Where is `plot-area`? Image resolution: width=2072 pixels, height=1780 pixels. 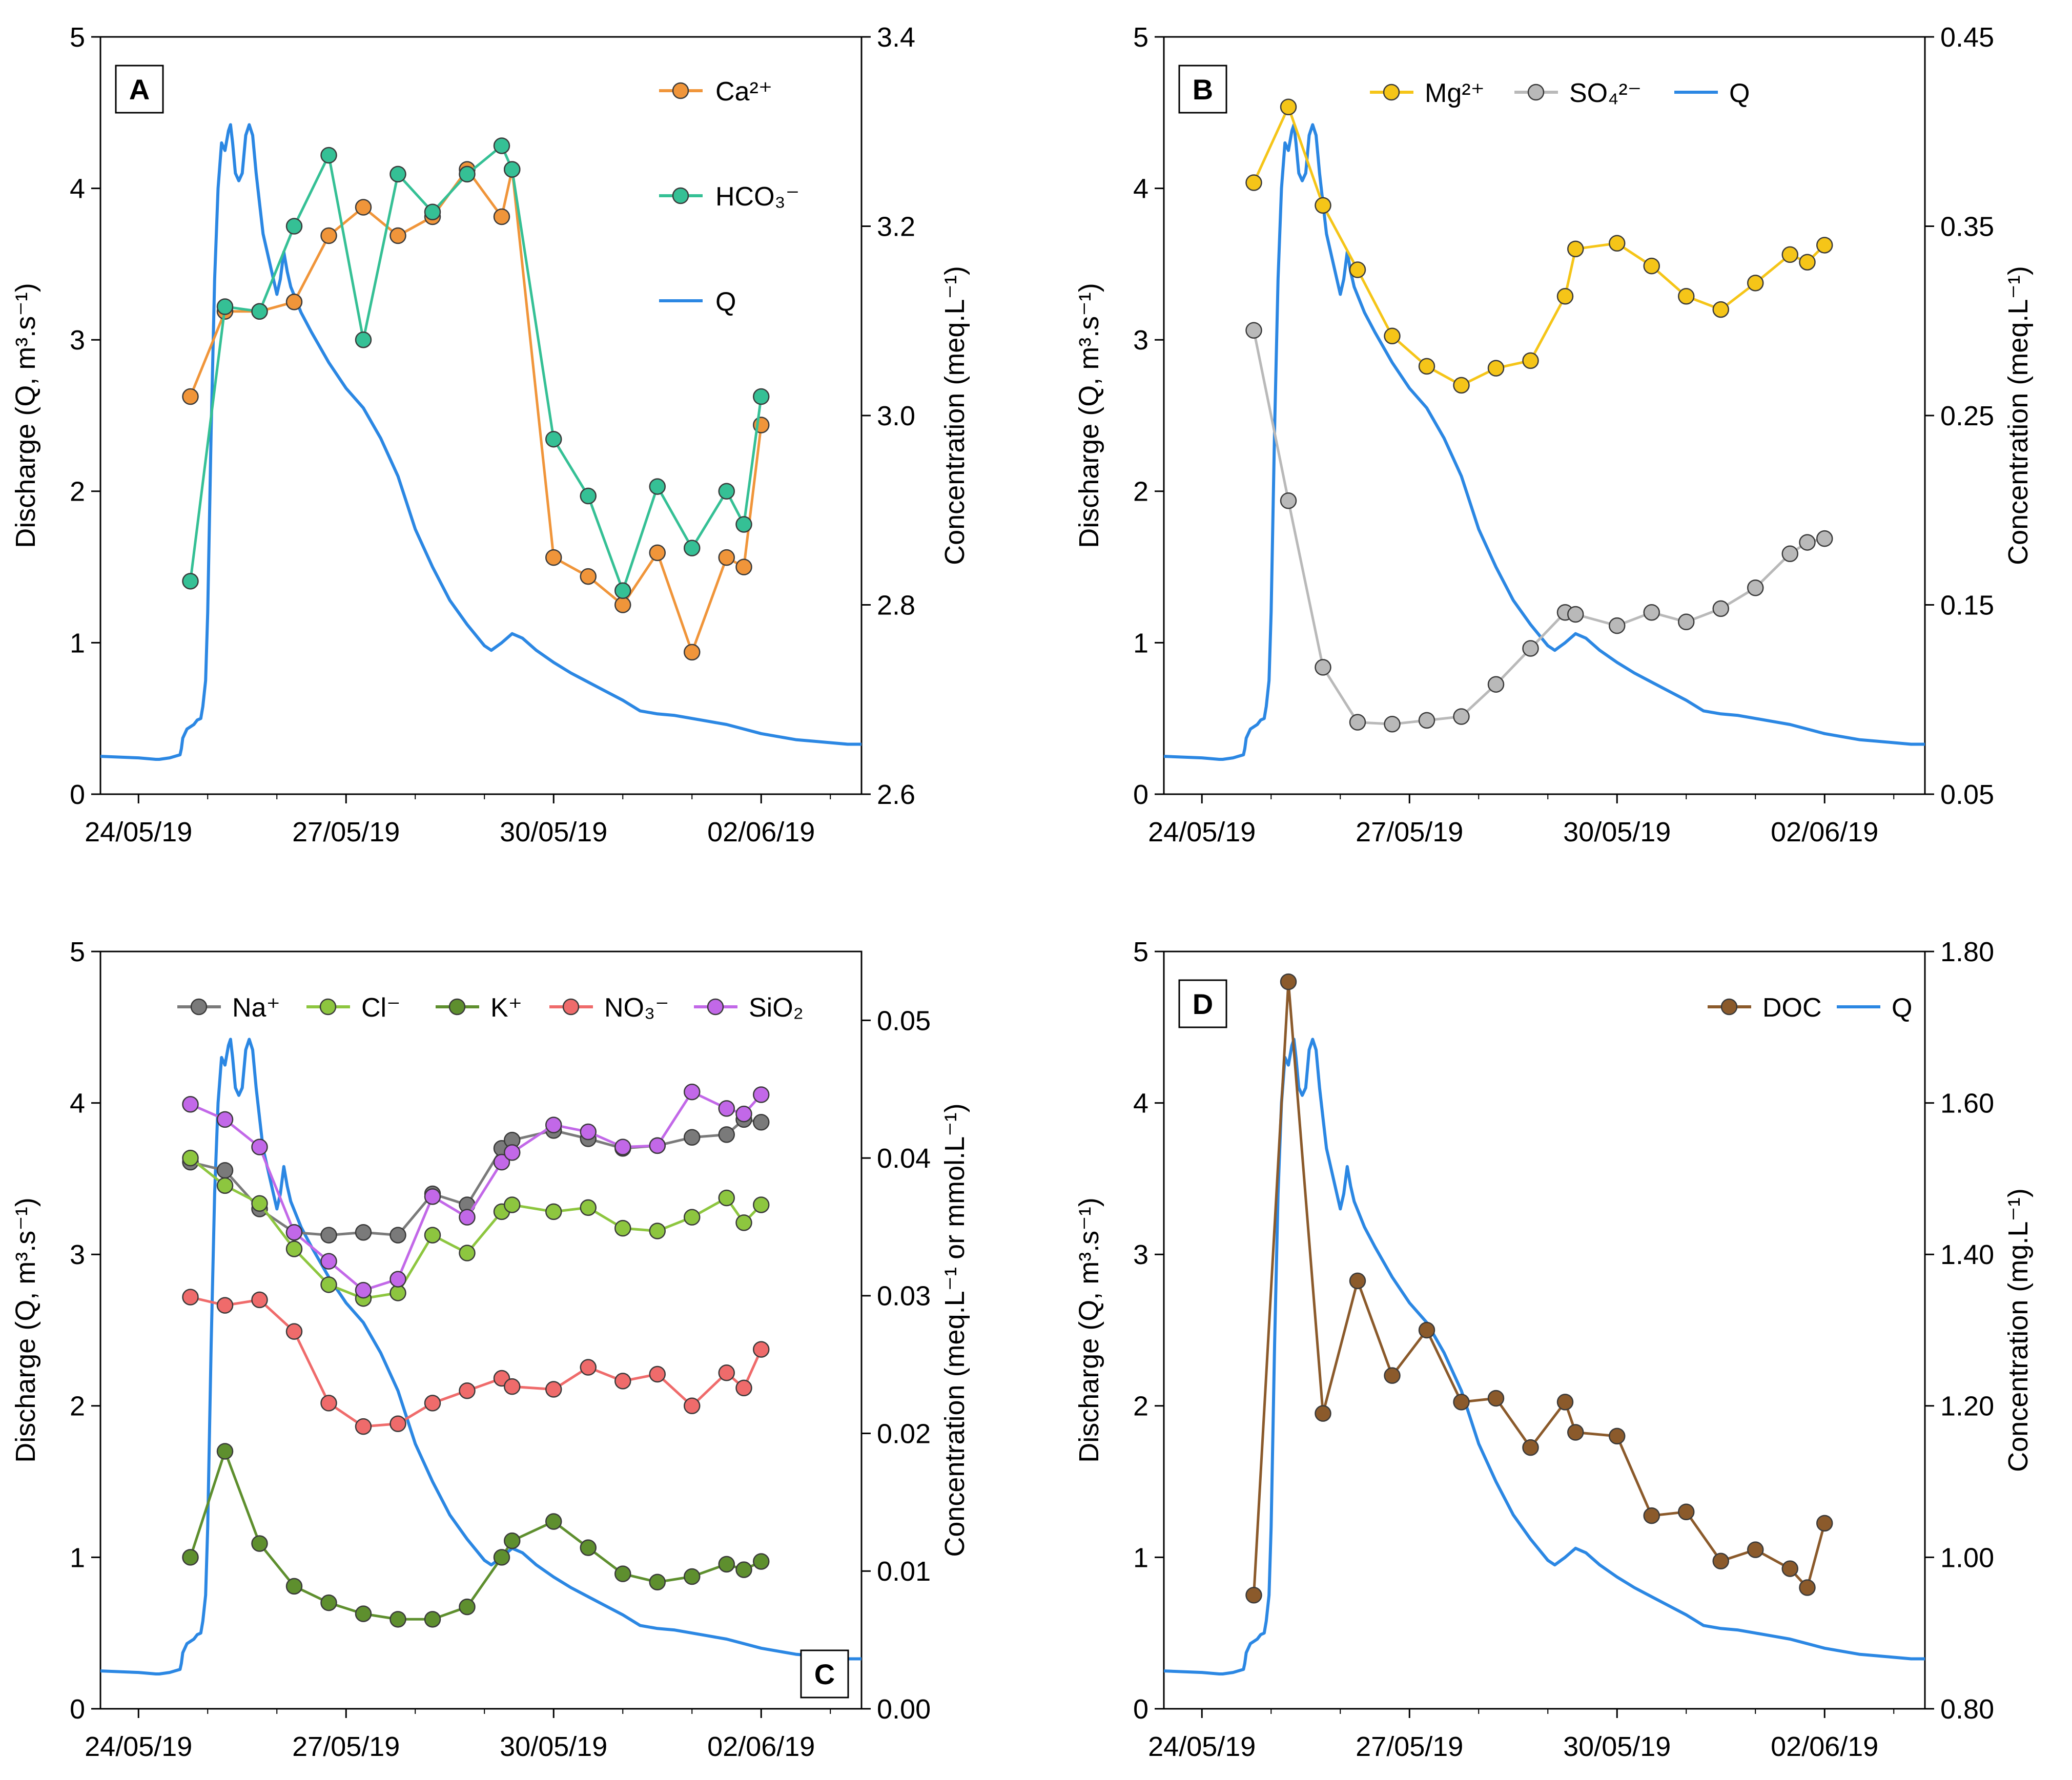
plot-area is located at coordinates (480, 1357).